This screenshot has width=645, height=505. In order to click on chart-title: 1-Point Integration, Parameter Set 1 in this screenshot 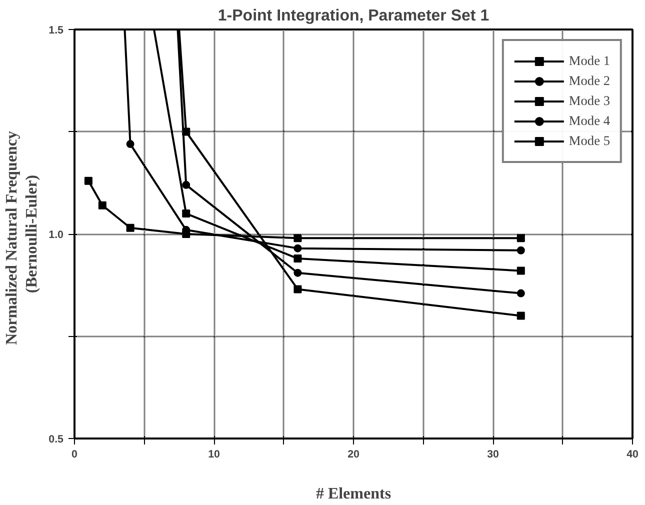, I will do `click(354, 16)`.